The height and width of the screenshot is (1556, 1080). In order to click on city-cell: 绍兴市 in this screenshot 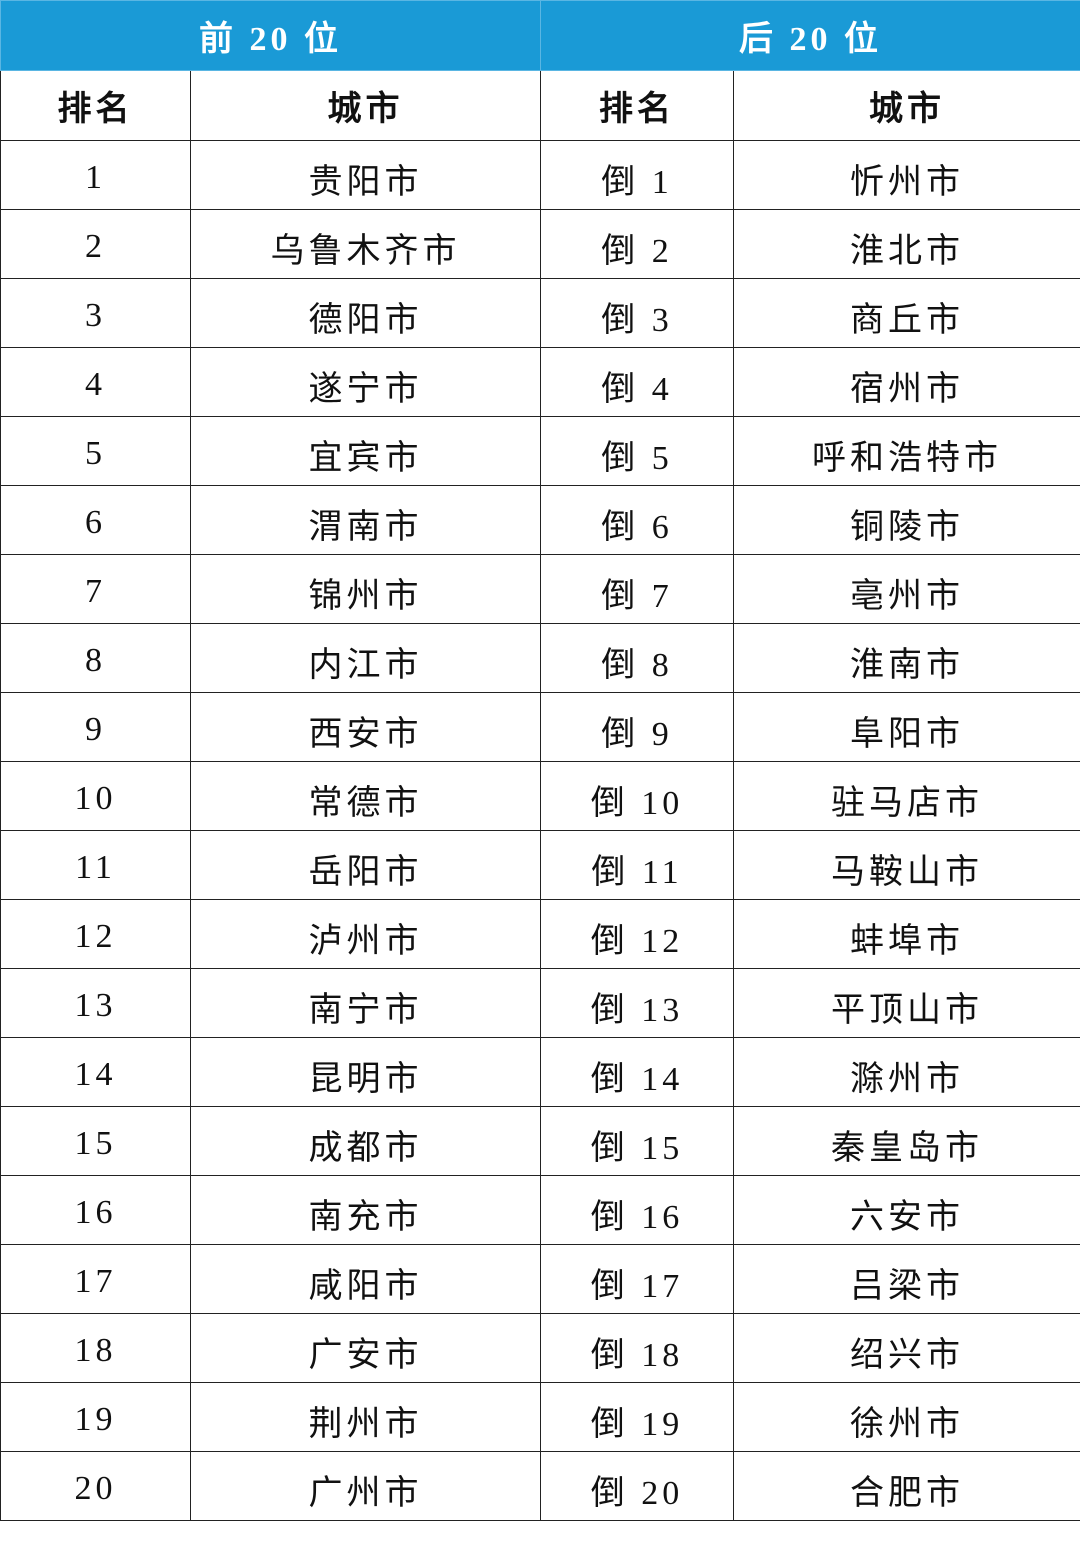, I will do `click(906, 1348)`.